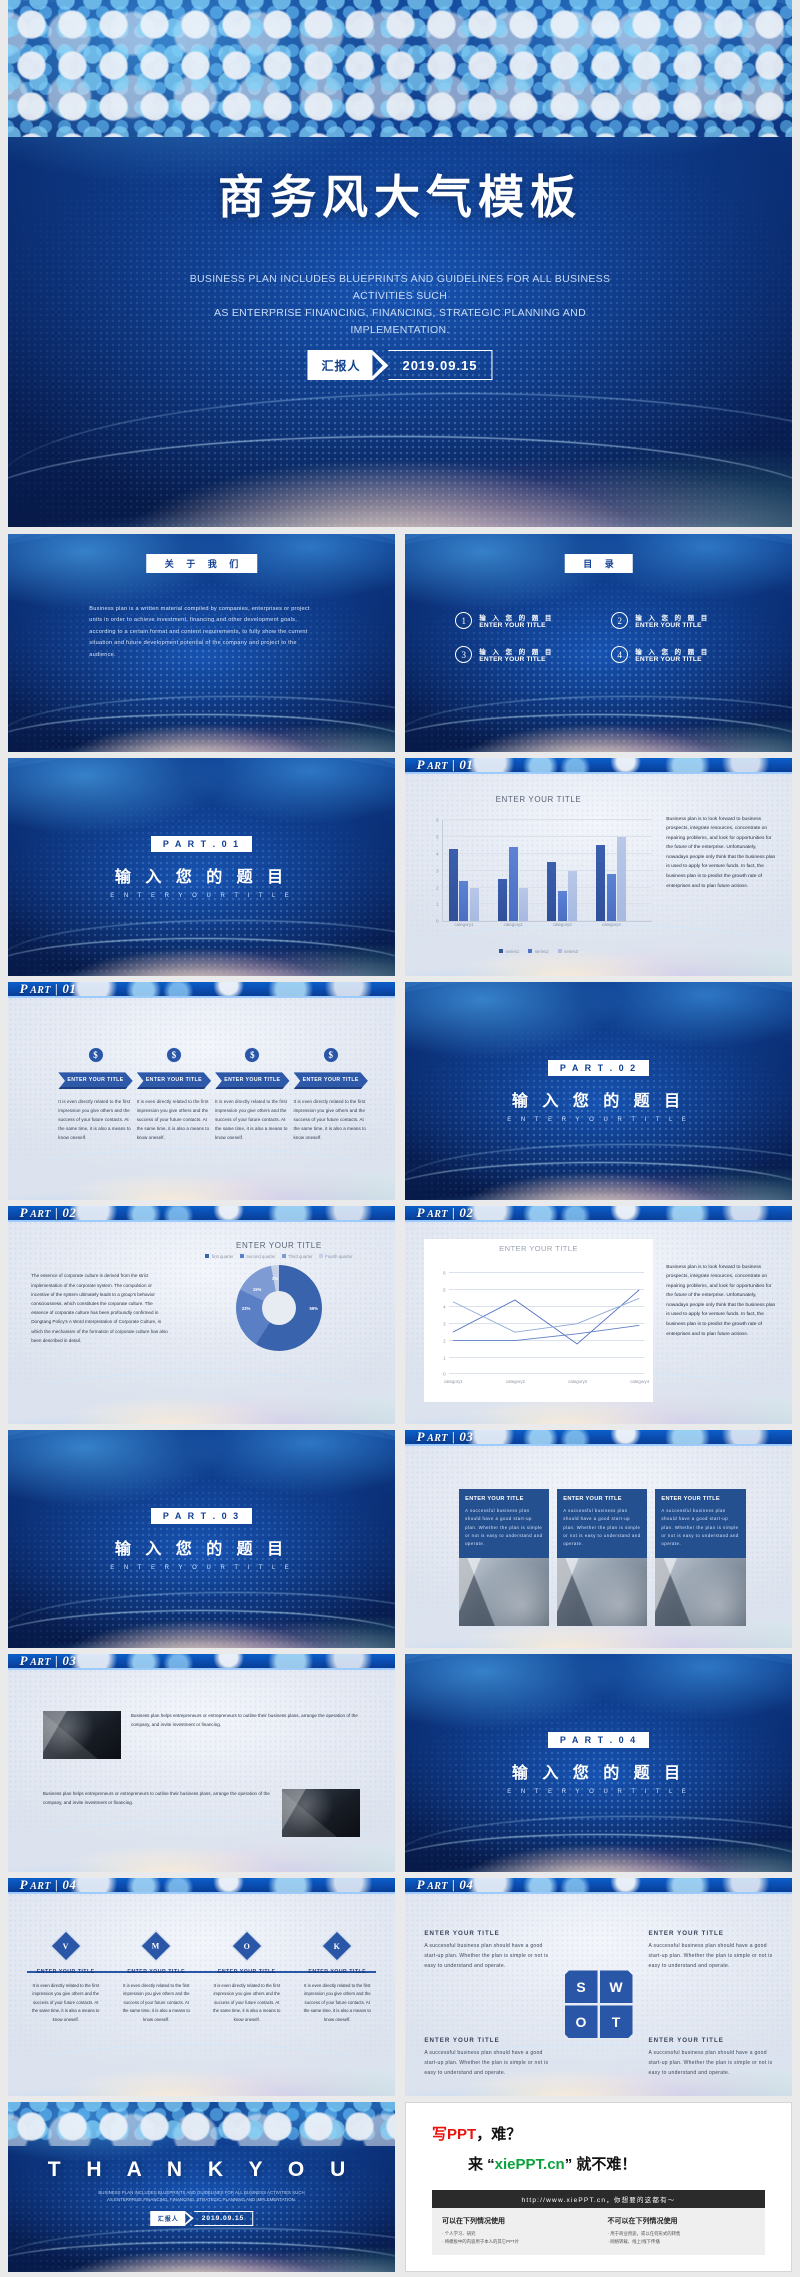  What do you see at coordinates (544, 837) in the screenshot?
I see `grid-line: 5` at bounding box center [544, 837].